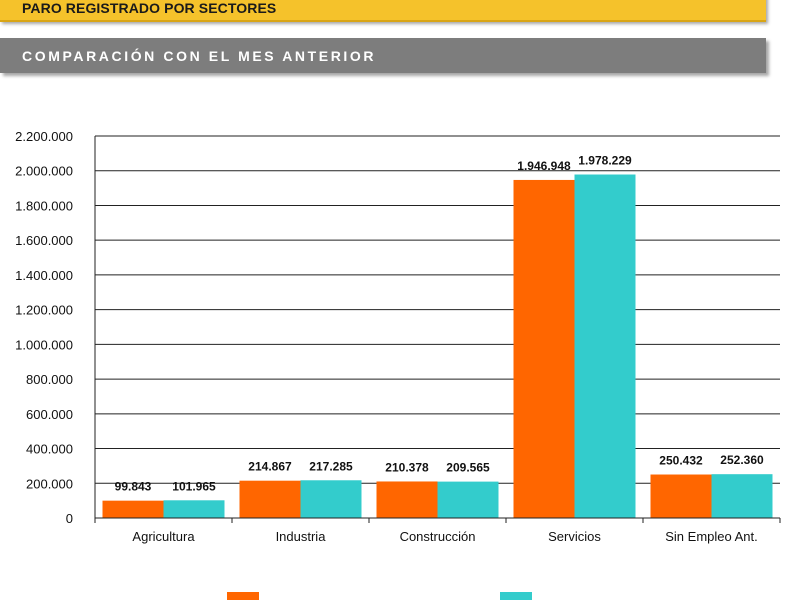 The height and width of the screenshot is (600, 800). I want to click on title-banner: PARO REGISTRADO POR SECTORES, so click(383, 11).